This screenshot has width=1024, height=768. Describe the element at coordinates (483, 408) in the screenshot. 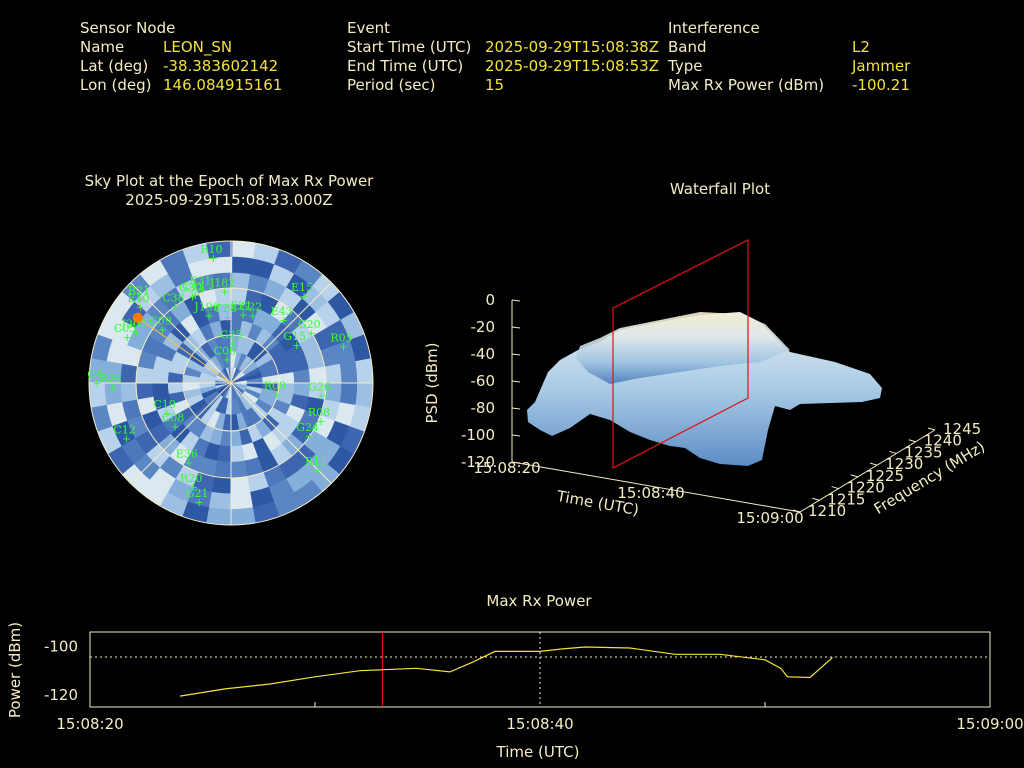

I see `waterfall-z-tick-label: -80` at that location.